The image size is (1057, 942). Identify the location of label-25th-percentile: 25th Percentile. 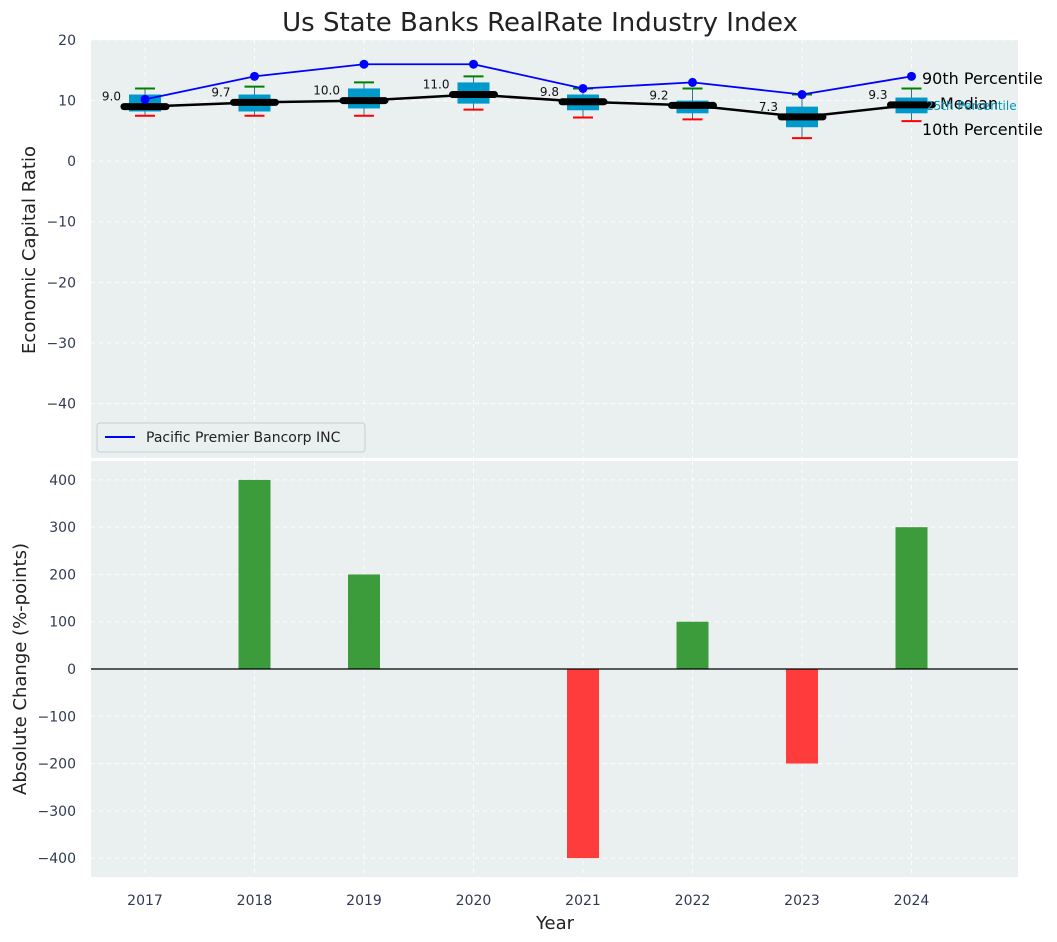
(971, 106).